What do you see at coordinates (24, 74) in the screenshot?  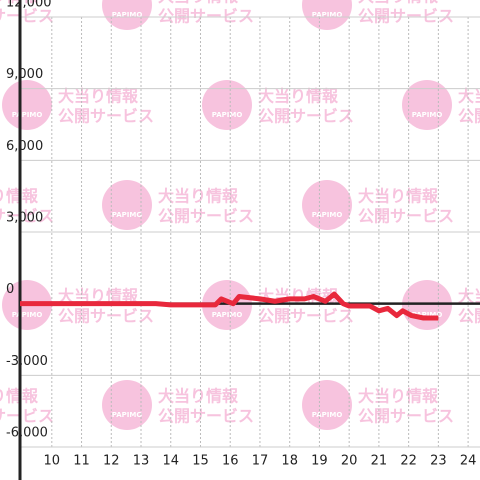 I see `y-tick-label: 9,000` at bounding box center [24, 74].